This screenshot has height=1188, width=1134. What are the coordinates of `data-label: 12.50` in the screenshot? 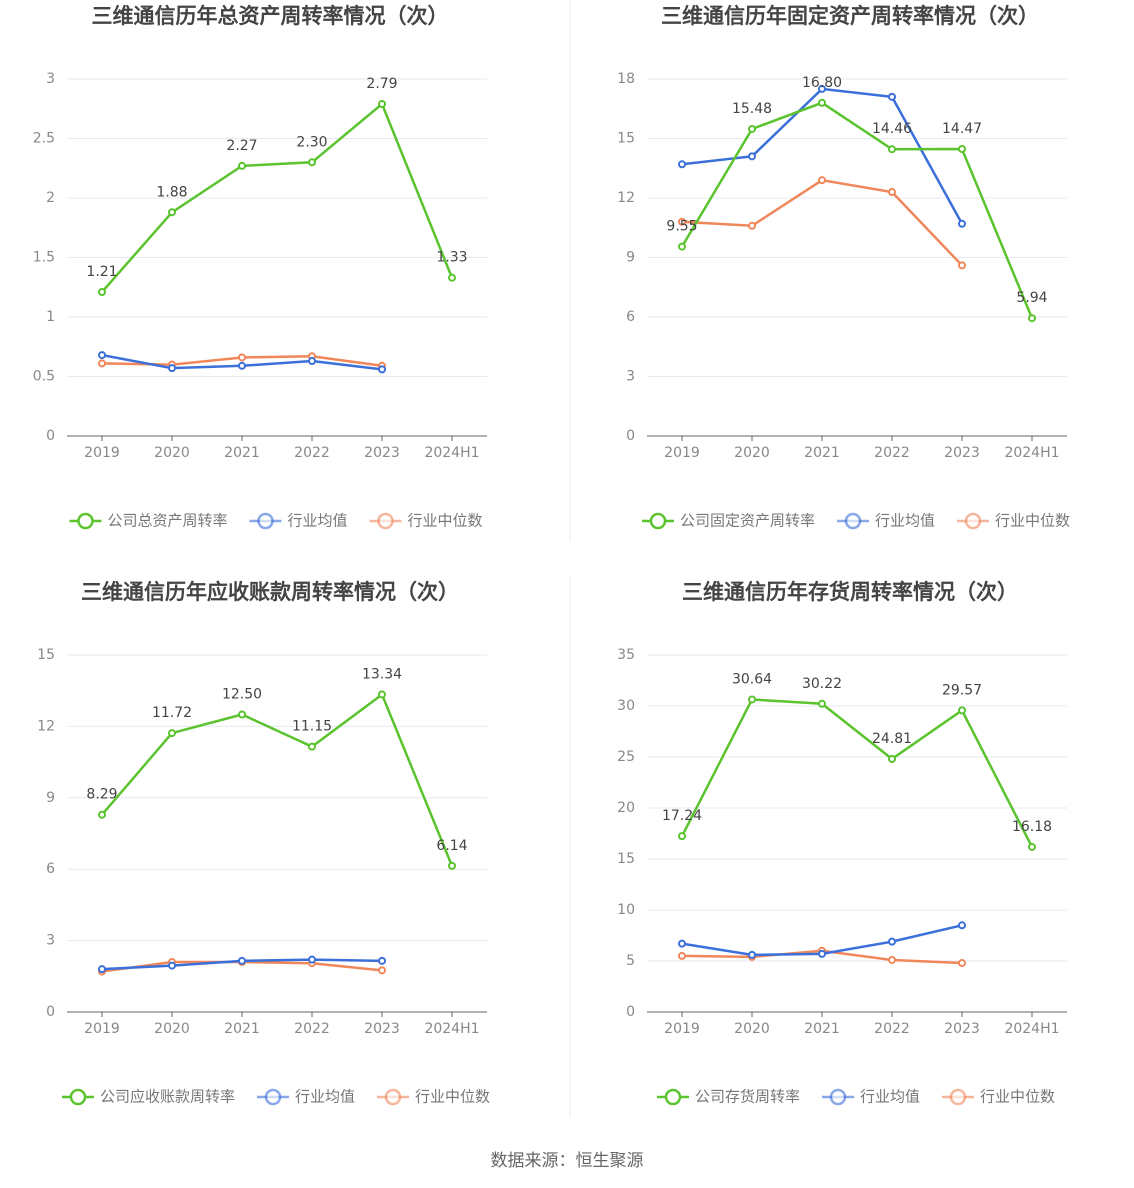 It's located at (242, 695).